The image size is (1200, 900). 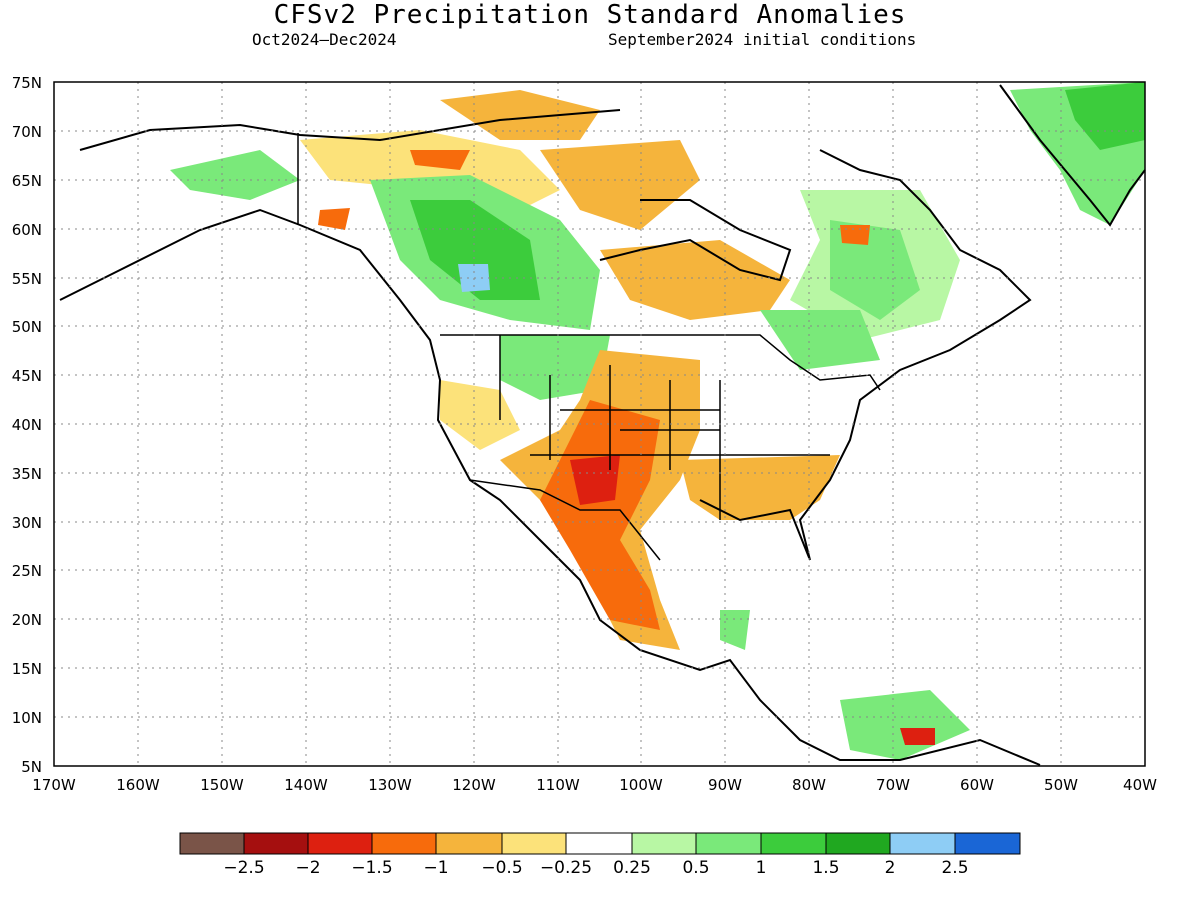 What do you see at coordinates (27, 327) in the screenshot?
I see `lat-label: 50N` at bounding box center [27, 327].